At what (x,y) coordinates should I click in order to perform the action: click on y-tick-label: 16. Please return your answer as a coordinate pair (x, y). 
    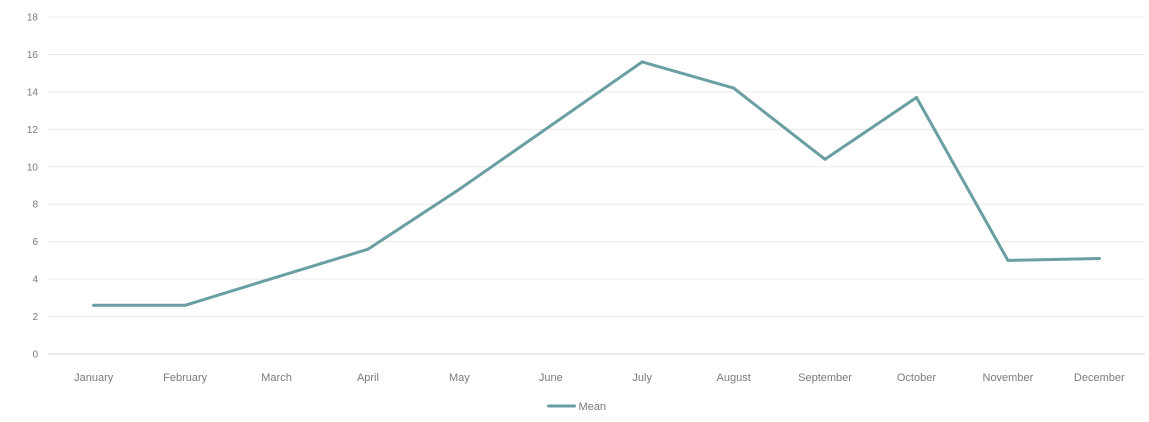
    Looking at the image, I should click on (33, 55).